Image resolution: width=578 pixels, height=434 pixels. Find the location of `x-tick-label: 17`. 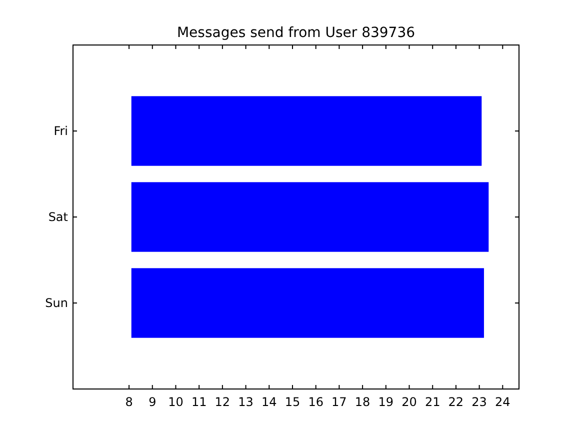

x-tick-label: 17 is located at coordinates (339, 402).